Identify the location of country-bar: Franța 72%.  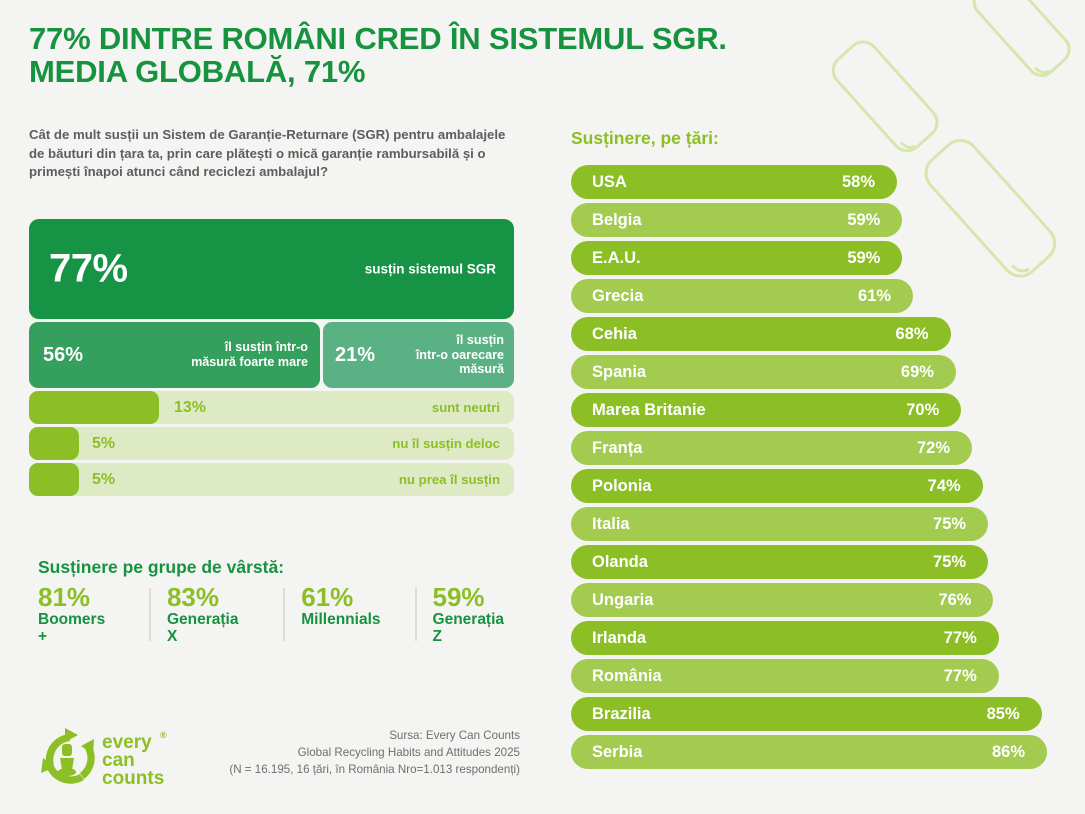
(771, 448).